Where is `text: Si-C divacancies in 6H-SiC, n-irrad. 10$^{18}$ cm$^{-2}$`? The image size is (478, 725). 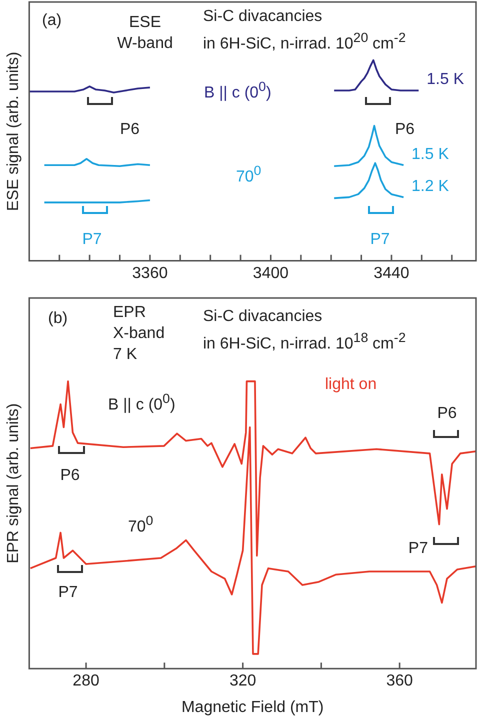
text: Si-C divacancies in 6H-SiC, n-irrad. 10$^{18}$ cm$^{-2}$ is located at coordinates (304, 330).